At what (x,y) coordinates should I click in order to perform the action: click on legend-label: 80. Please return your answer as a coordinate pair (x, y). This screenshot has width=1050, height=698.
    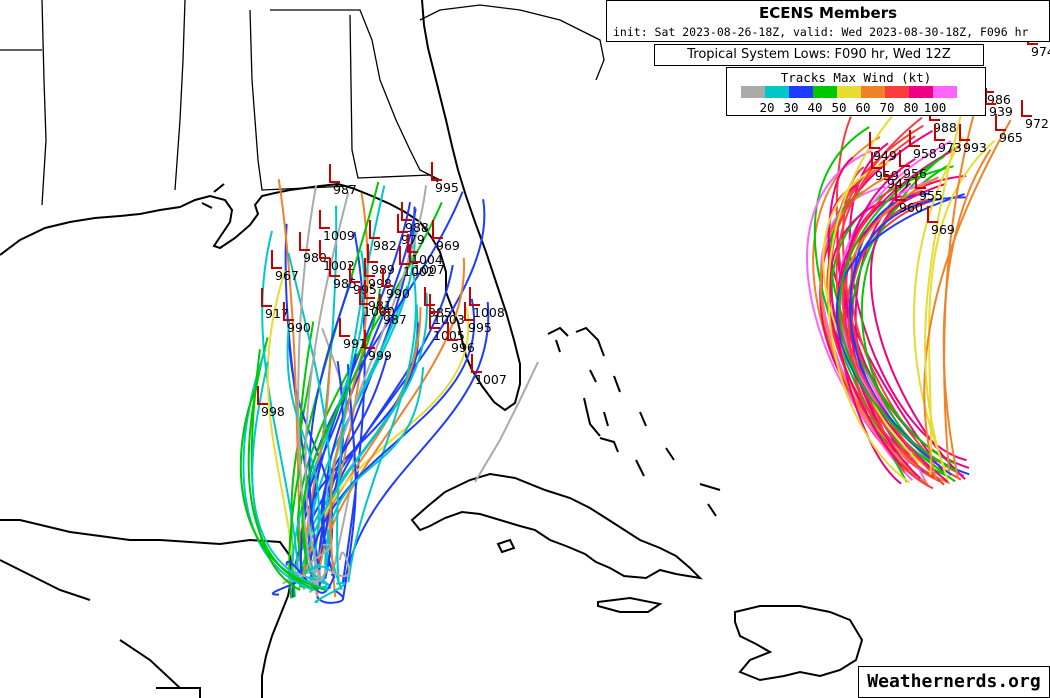
    Looking at the image, I should click on (911, 107).